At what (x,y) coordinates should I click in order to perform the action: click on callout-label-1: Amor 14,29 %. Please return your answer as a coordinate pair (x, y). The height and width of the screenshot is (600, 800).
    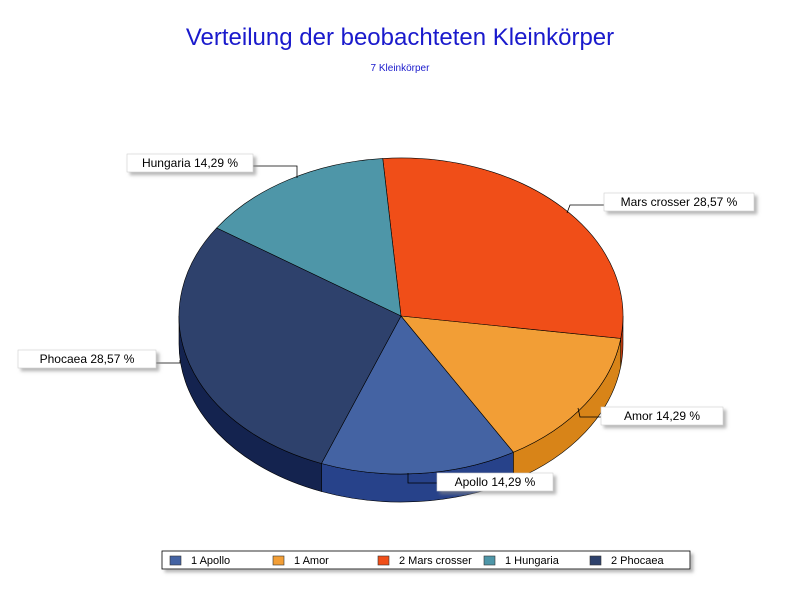
    Looking at the image, I should click on (662, 416).